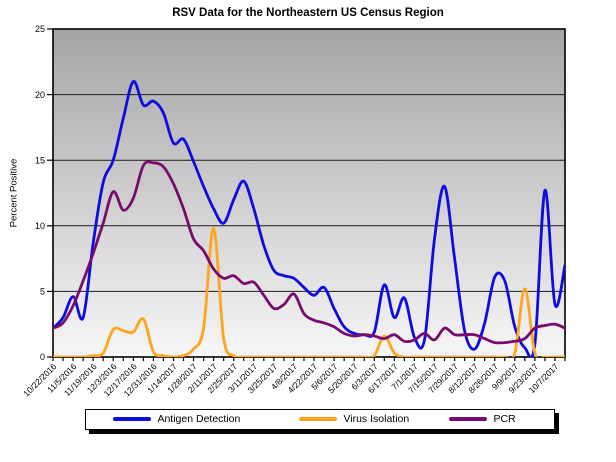 This screenshot has width=616, height=462. What do you see at coordinates (40, 226) in the screenshot?
I see `y-tick-label: 10` at bounding box center [40, 226].